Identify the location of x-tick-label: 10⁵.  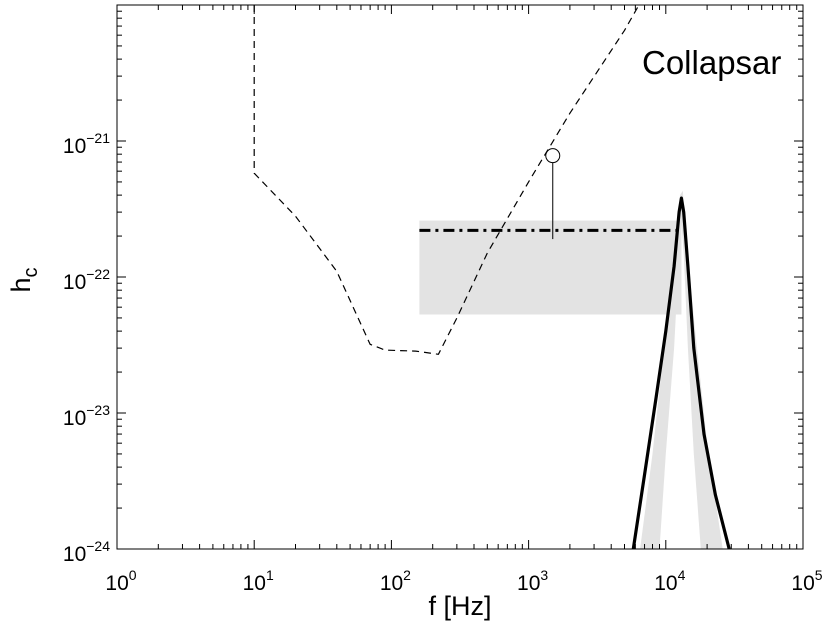
(806, 581).